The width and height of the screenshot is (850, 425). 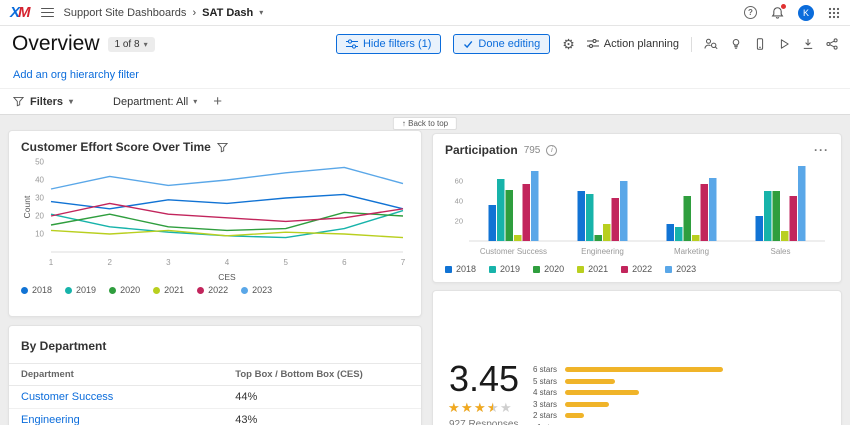 I want to click on info-icon: i, so click(x=552, y=150).